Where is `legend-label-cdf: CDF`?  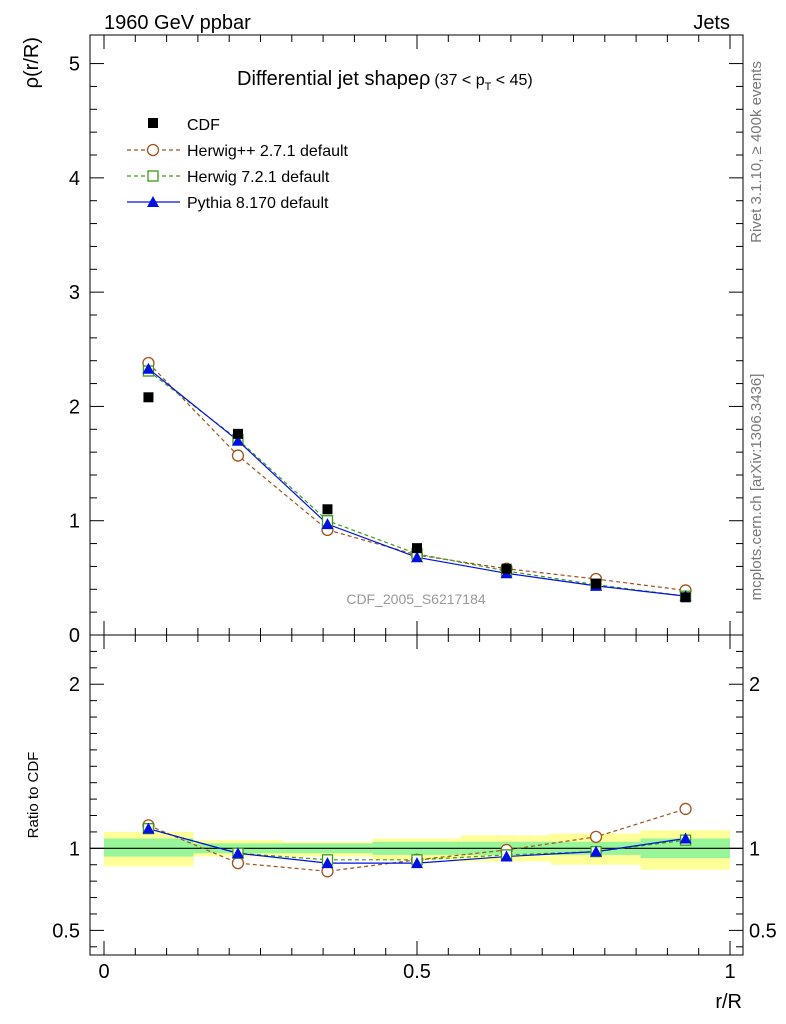
legend-label-cdf: CDF is located at coordinates (203, 125).